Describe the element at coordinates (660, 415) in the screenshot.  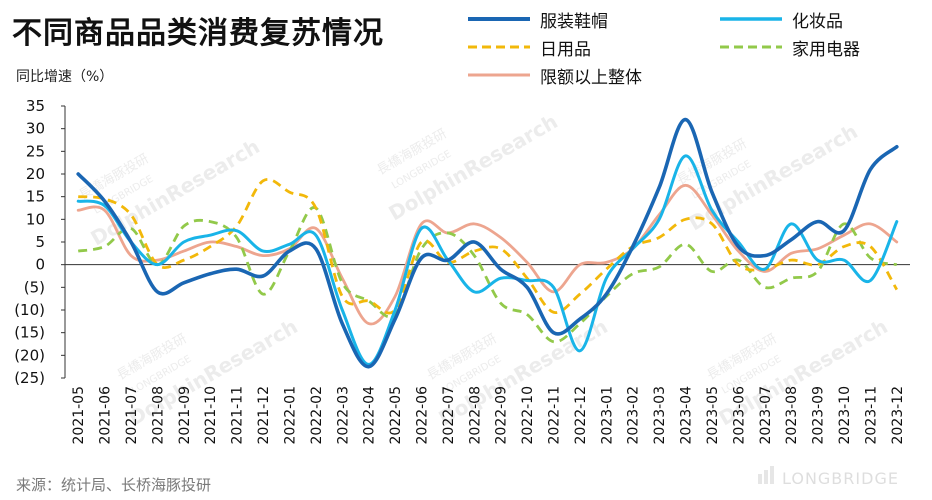
I see `x-tick-label: 2023-03` at that location.